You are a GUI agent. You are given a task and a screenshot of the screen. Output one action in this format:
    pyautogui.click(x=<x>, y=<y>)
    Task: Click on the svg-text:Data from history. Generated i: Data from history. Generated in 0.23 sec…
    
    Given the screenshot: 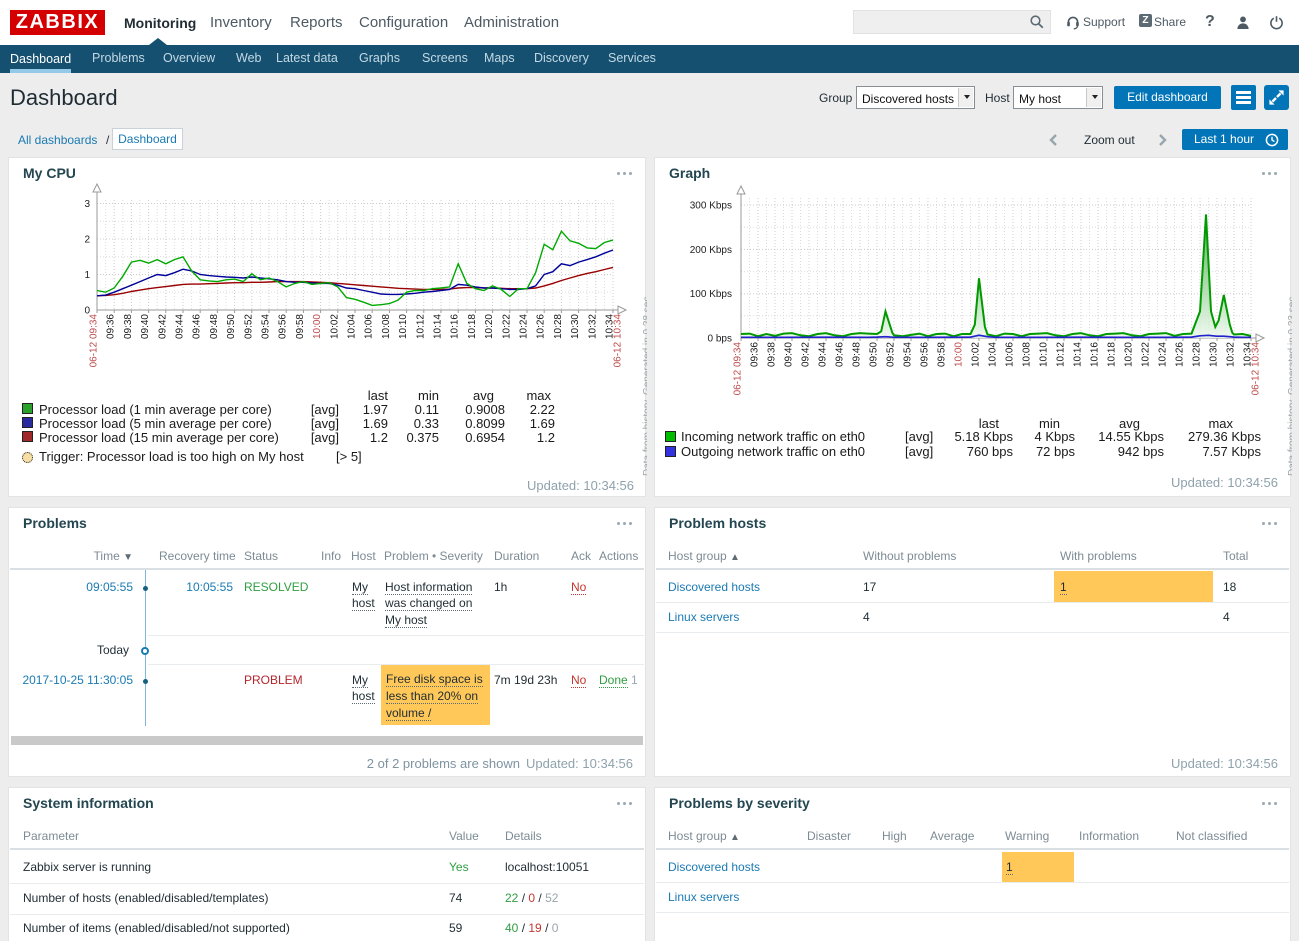 What is the action you would take?
    pyautogui.click(x=1289, y=385)
    